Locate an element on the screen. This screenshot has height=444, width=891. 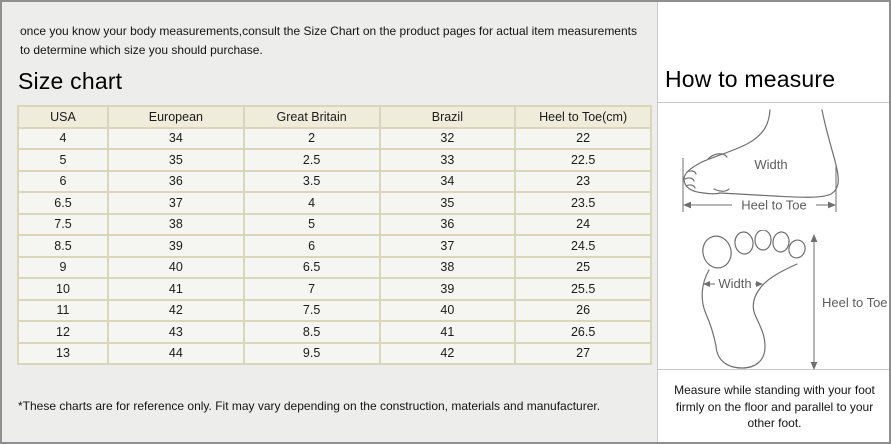
table-header-cell: Great Britain is located at coordinates (311, 117).